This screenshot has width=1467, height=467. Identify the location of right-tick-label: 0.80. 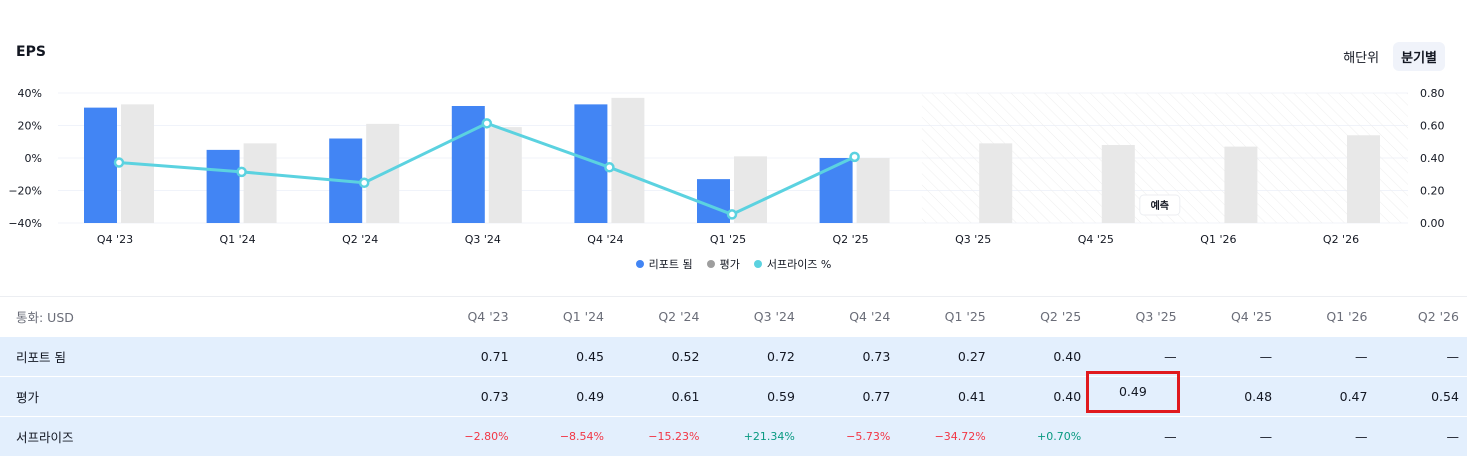
(1432, 93).